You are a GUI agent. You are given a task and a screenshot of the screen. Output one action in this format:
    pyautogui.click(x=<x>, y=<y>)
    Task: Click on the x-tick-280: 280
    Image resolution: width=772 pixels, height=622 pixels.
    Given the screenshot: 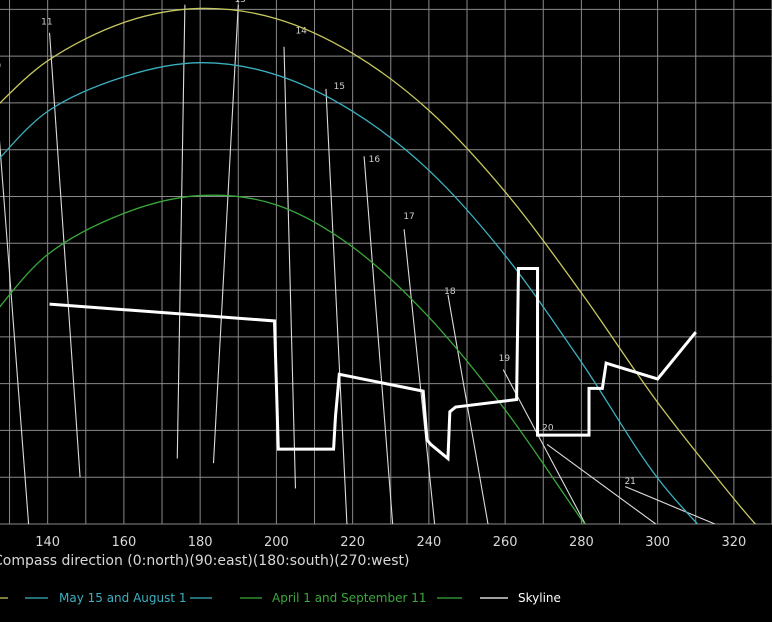 What is the action you would take?
    pyautogui.click(x=581, y=542)
    